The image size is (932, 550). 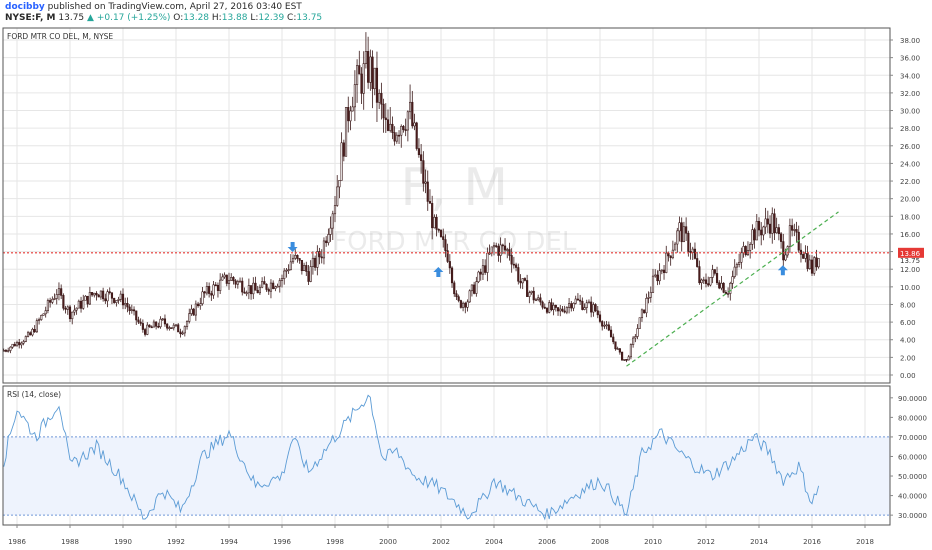 What do you see at coordinates (910, 112) in the screenshot?
I see `price-tick-label: 30.00` at bounding box center [910, 112].